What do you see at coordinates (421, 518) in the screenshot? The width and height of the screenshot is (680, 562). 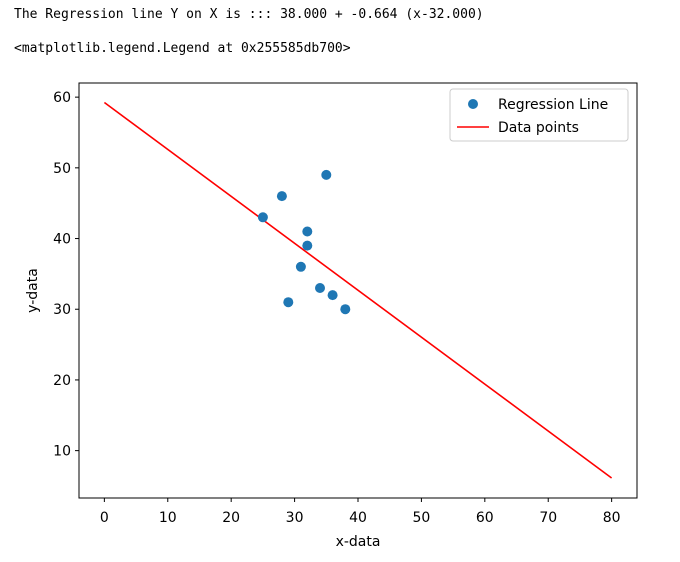 I see `x-tick-label: 50` at bounding box center [421, 518].